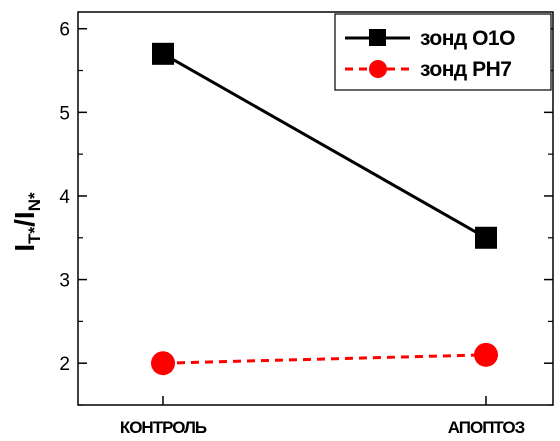 The width and height of the screenshot is (560, 441). What do you see at coordinates (163, 427) in the screenshot?
I see `x-tick-label: КОНТРОЛЬ` at bounding box center [163, 427].